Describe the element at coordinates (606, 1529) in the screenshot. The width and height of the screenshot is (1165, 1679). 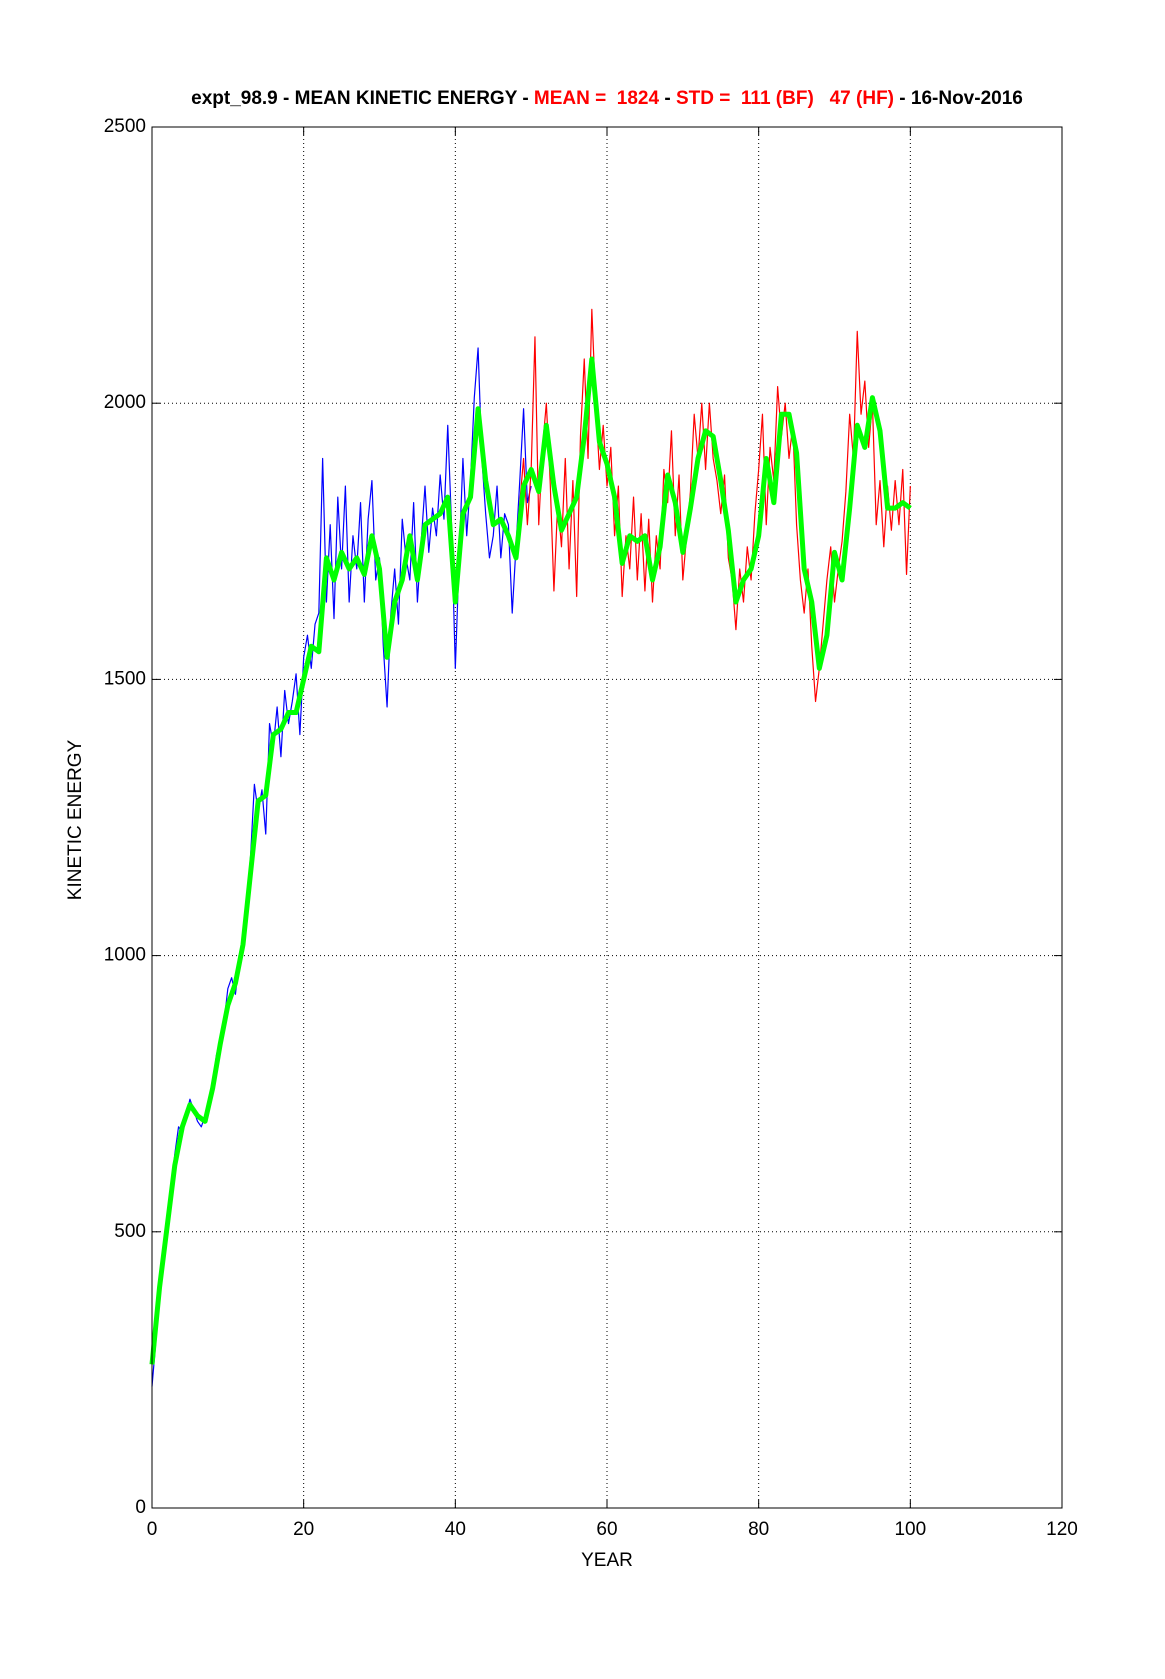
I see `x-tick-label: 60` at that location.